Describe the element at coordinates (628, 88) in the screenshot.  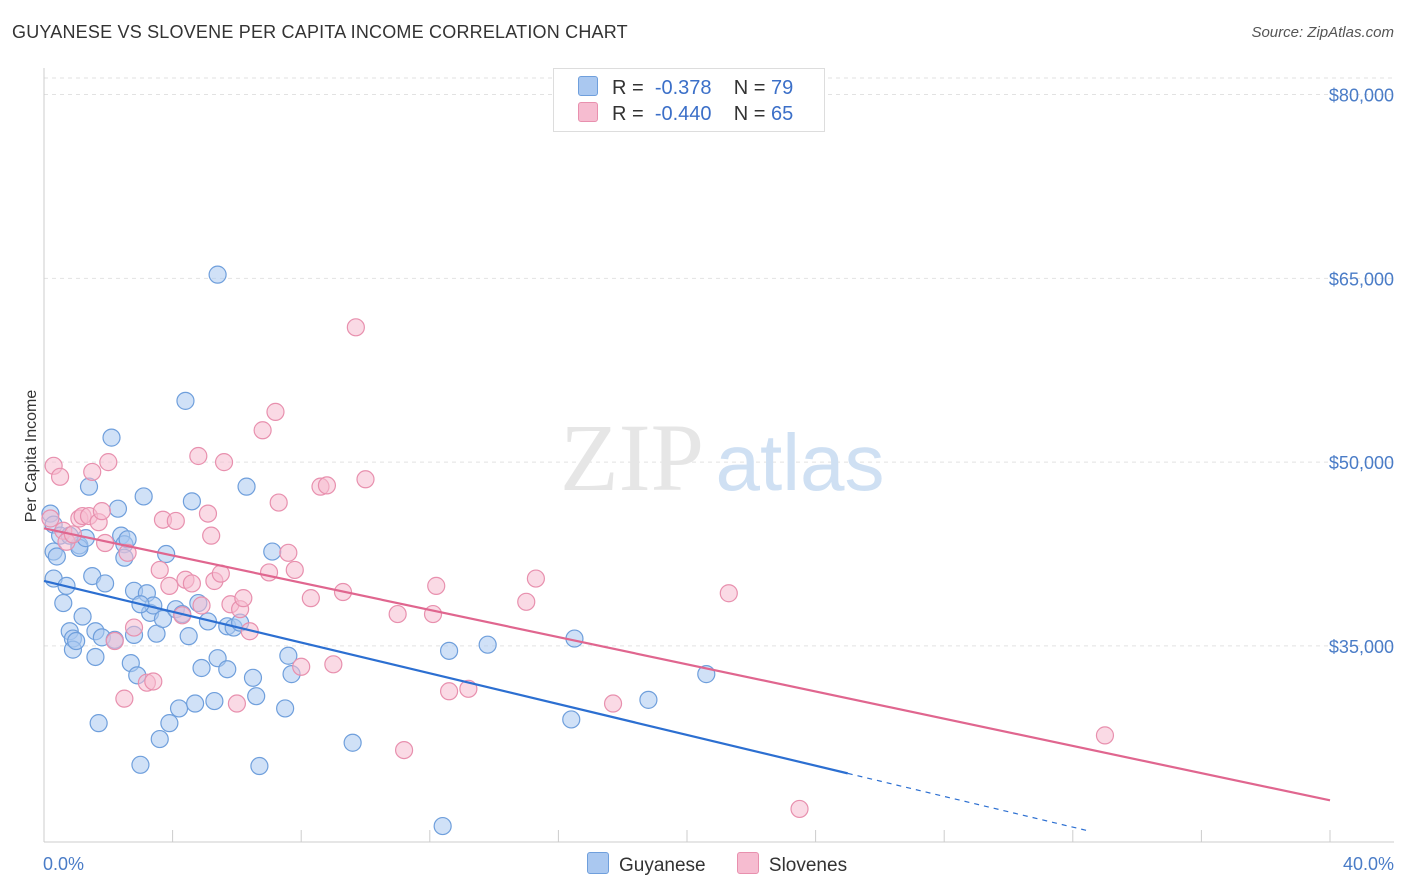
I see `r-label: R =` at that location.